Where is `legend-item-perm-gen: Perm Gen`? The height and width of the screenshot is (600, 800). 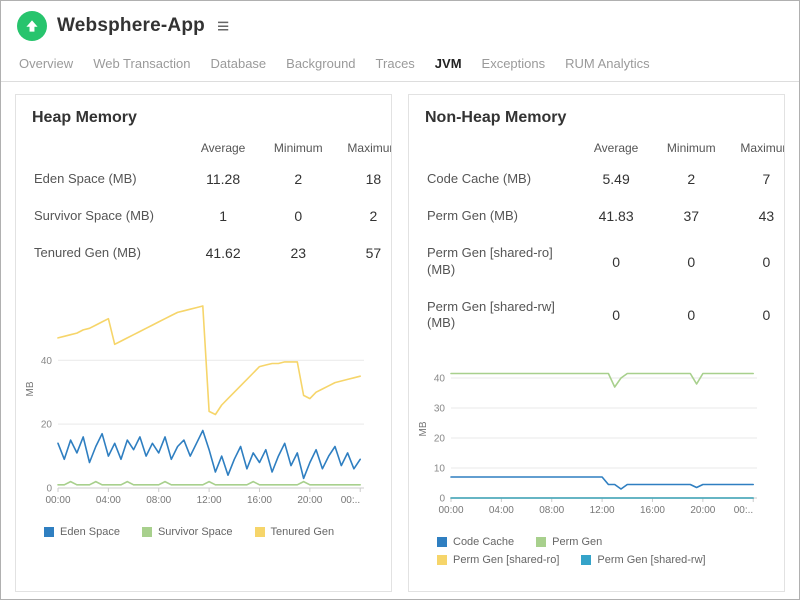
legend-item-perm-gen: Perm Gen is located at coordinates (569, 542).